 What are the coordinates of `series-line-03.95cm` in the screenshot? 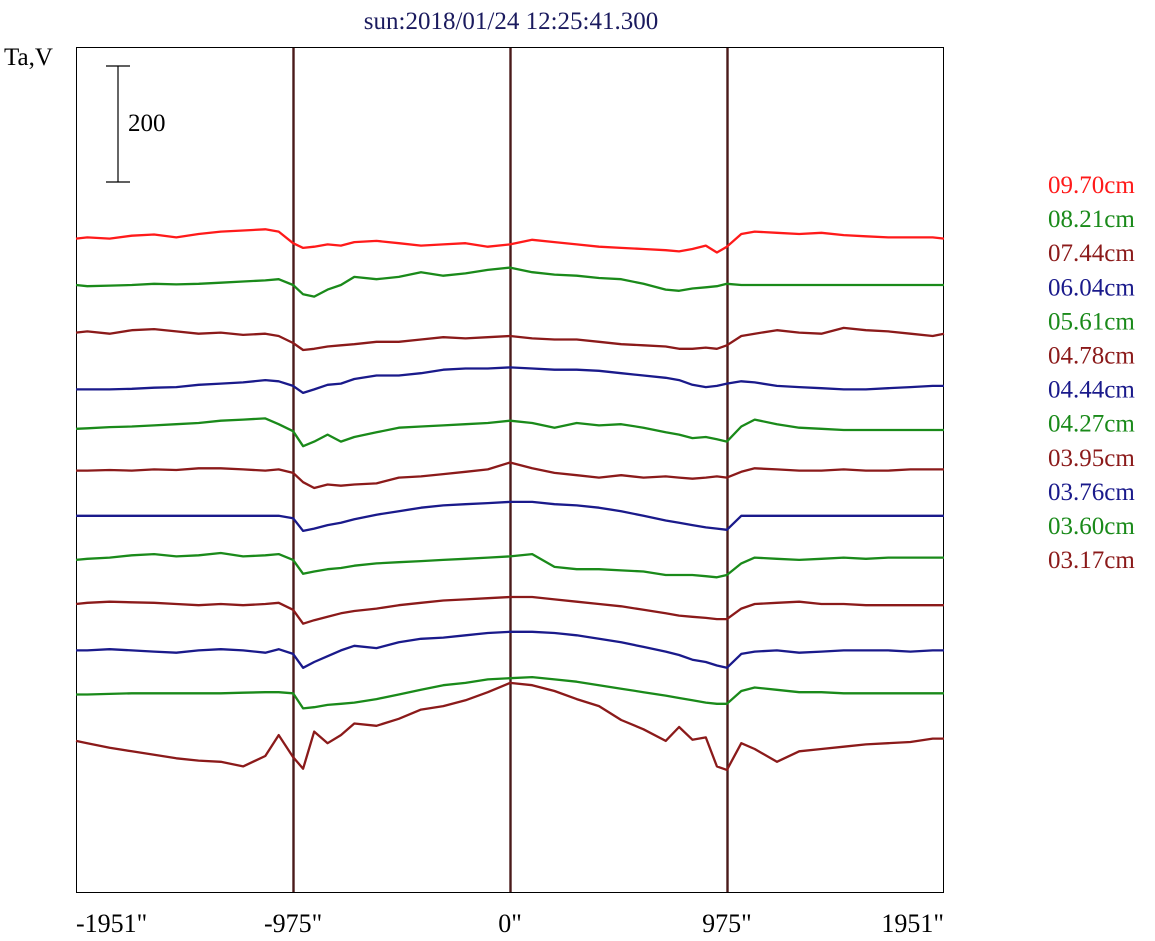 It's located at (509, 610).